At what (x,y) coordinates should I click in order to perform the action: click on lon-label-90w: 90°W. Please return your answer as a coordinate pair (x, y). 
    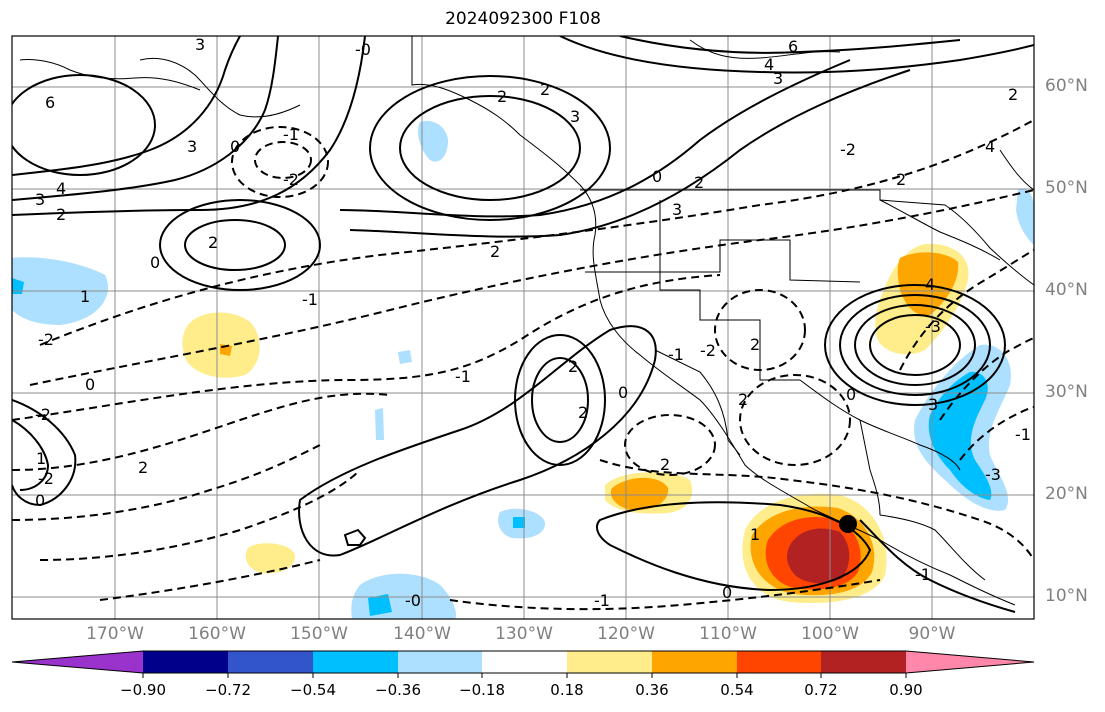
    Looking at the image, I should click on (932, 634).